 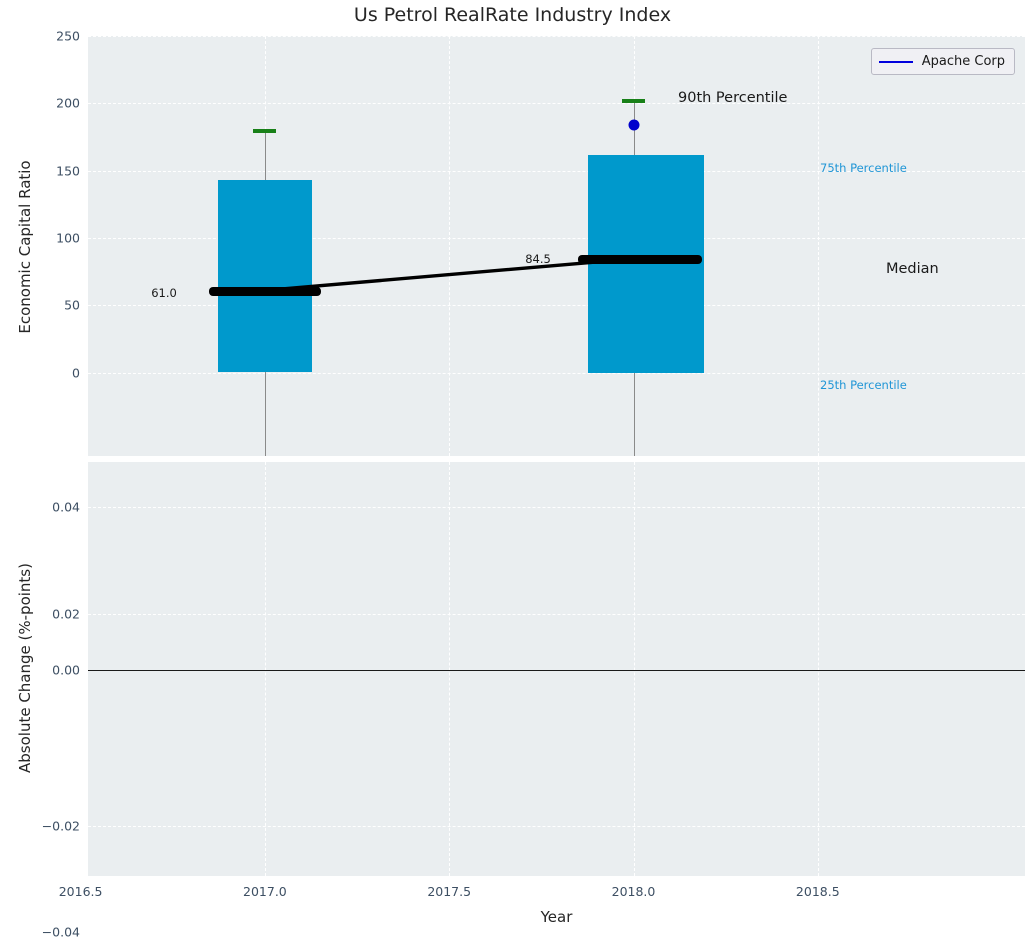 What do you see at coordinates (895, 61) in the screenshot?
I see `legend-line-swatch-apache-corp` at bounding box center [895, 61].